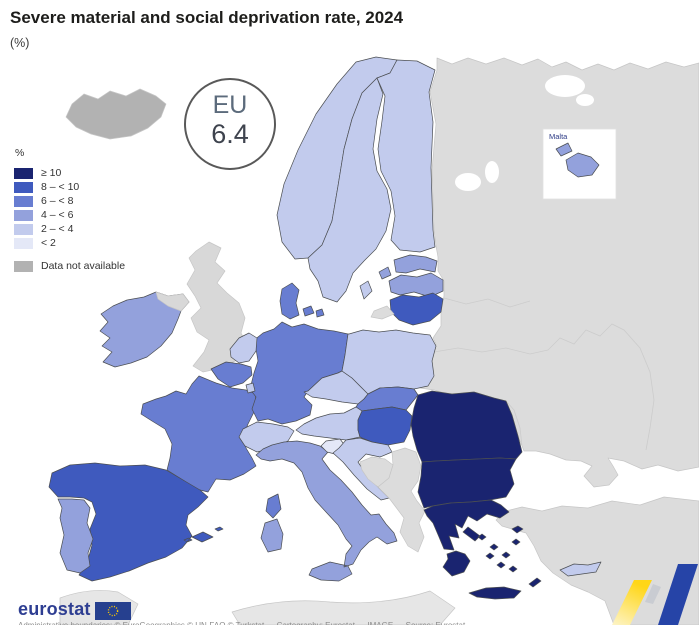  What do you see at coordinates (632, 602) in the screenshot?
I see `brand-mark-yellow` at bounding box center [632, 602].